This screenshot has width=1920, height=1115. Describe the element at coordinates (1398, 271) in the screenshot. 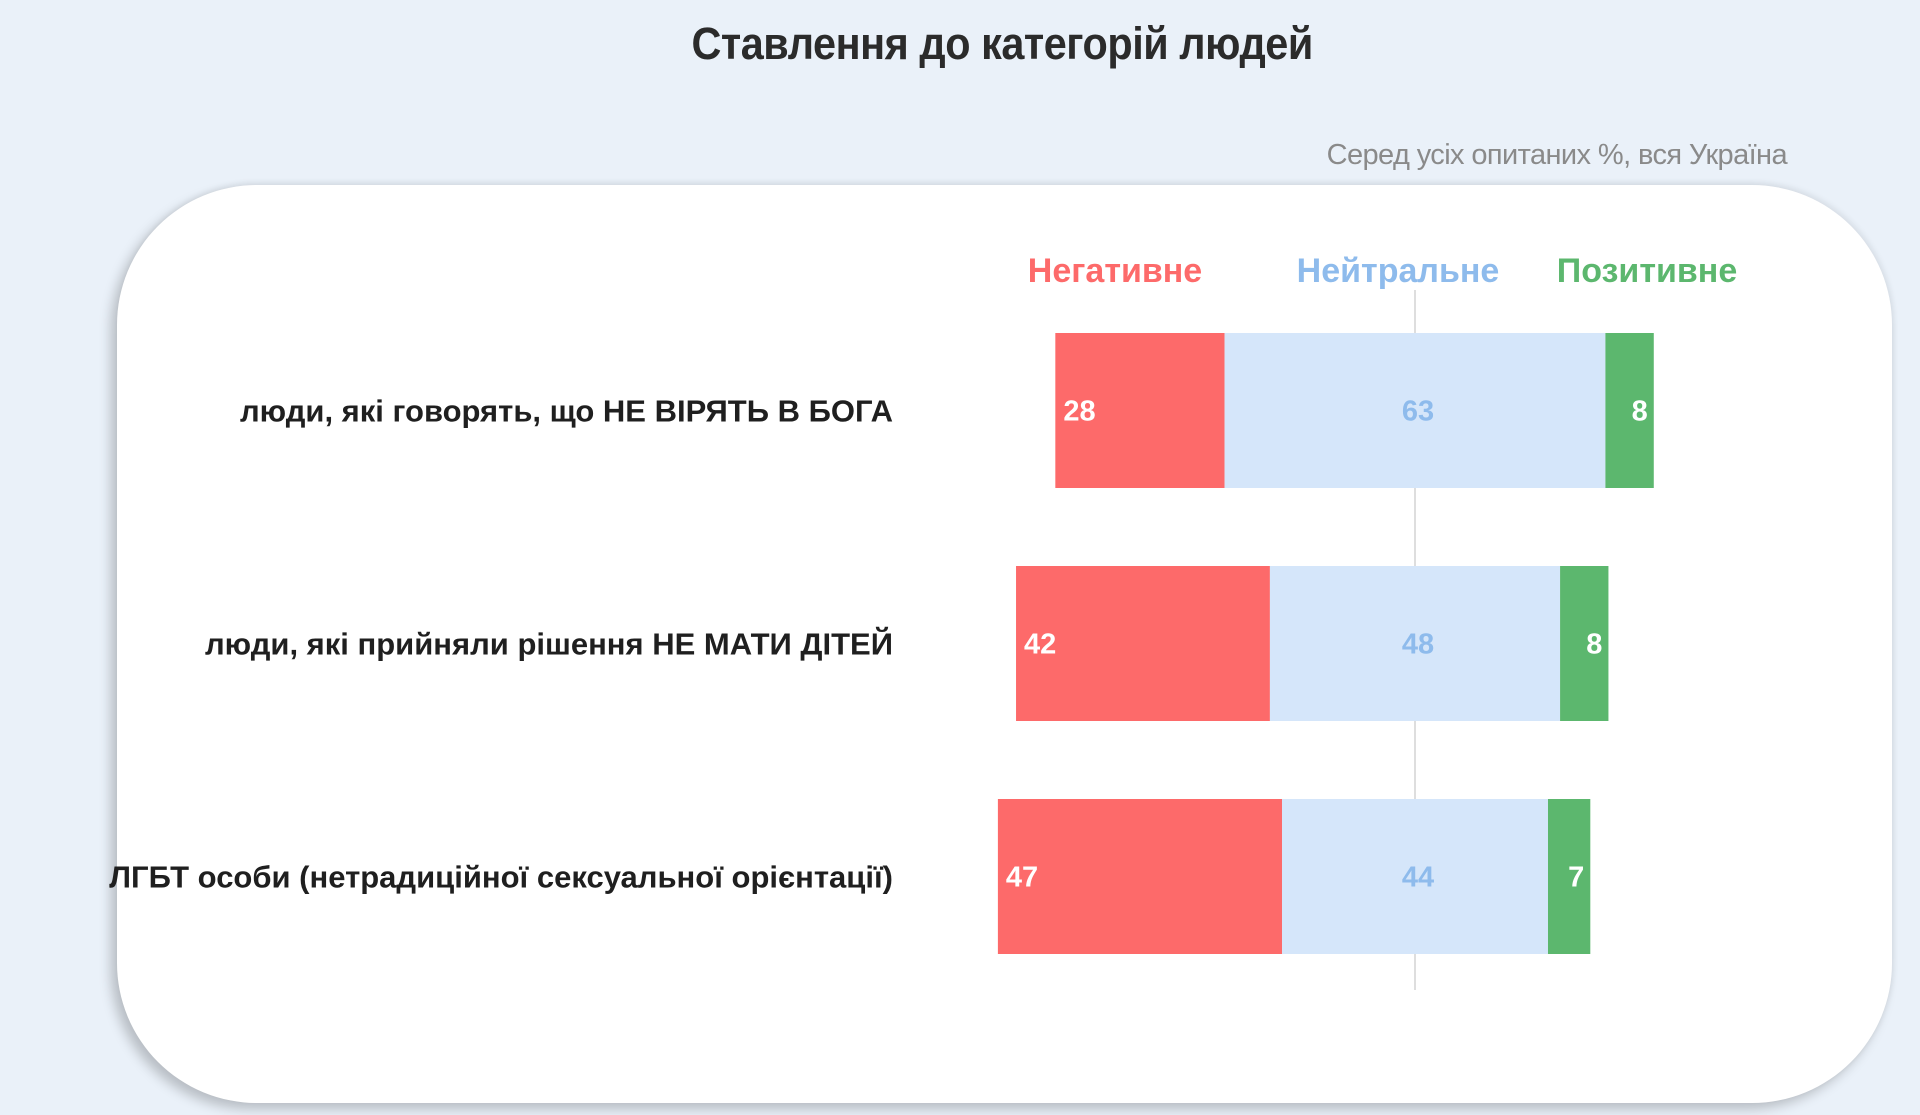

I see `legend-neutral: Нейтральне` at that location.